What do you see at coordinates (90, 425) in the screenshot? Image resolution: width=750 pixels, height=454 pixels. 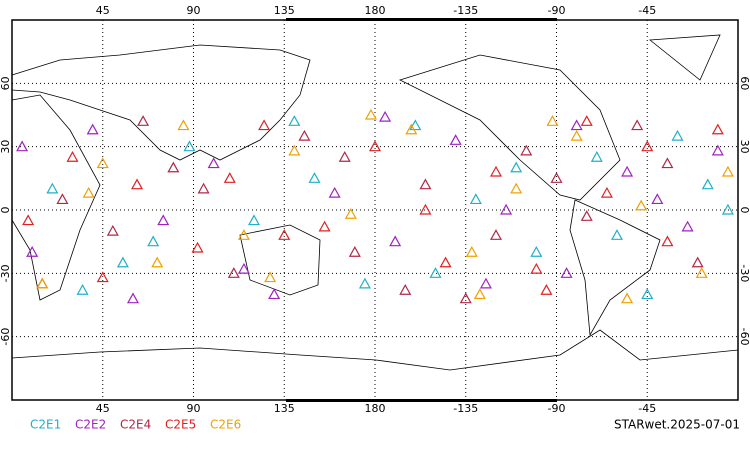 I see `legend-entry: C2E2` at bounding box center [90, 425].